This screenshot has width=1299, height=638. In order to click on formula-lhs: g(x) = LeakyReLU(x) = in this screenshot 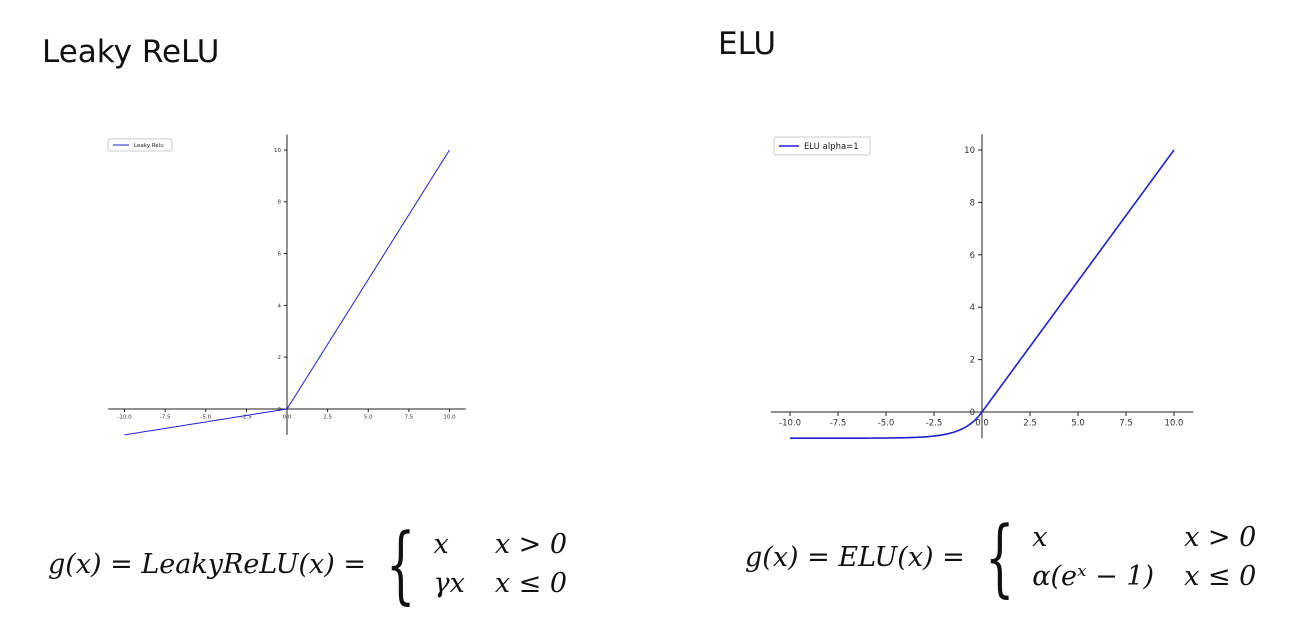, I will do `click(207, 564)`.